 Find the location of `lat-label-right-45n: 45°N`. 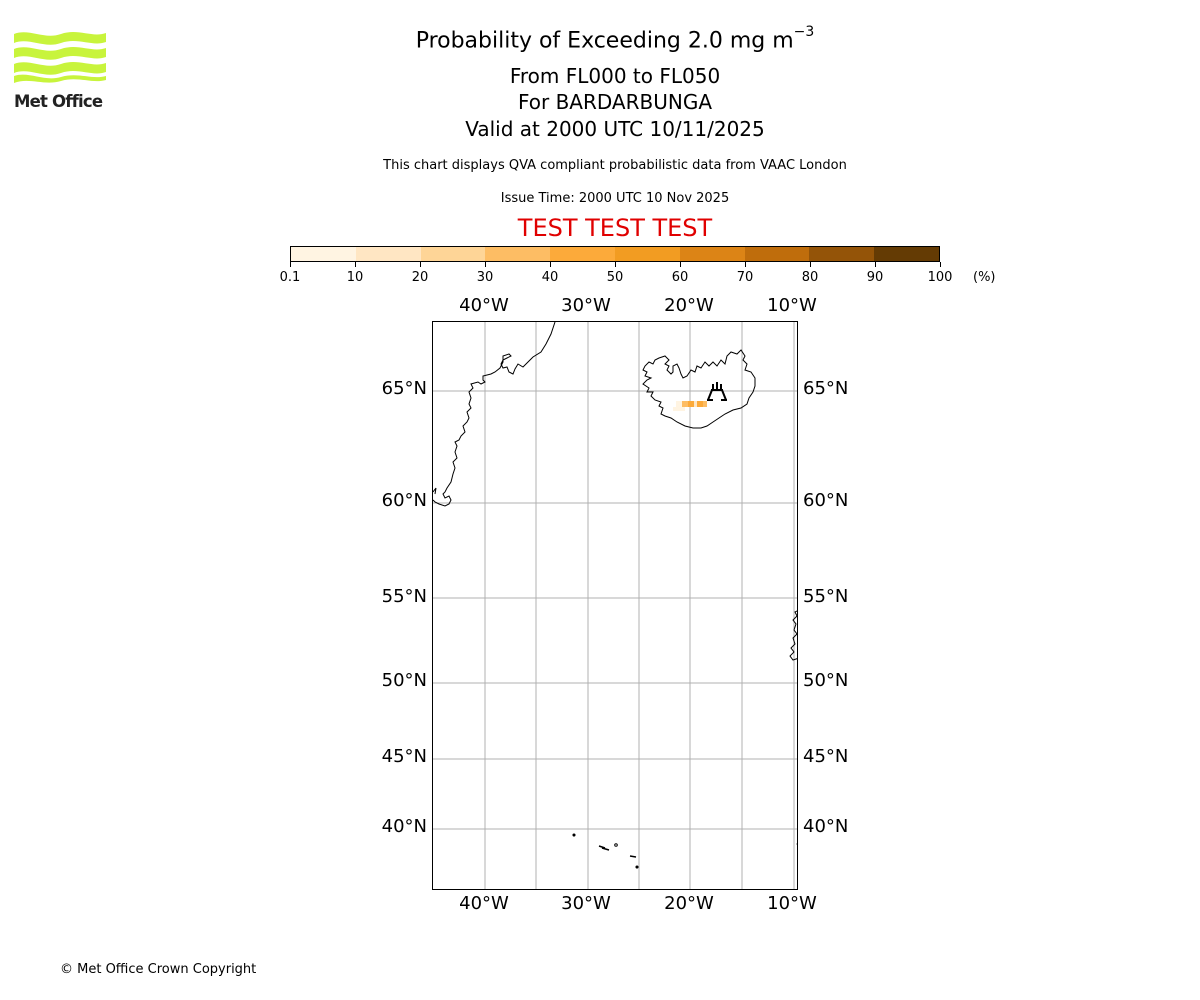

lat-label-right-45n: 45°N is located at coordinates (826, 756).